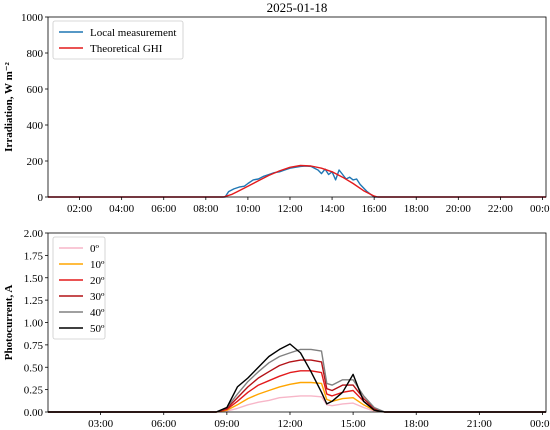  I want to click on x-tick-label: 22:00, so click(501, 209).